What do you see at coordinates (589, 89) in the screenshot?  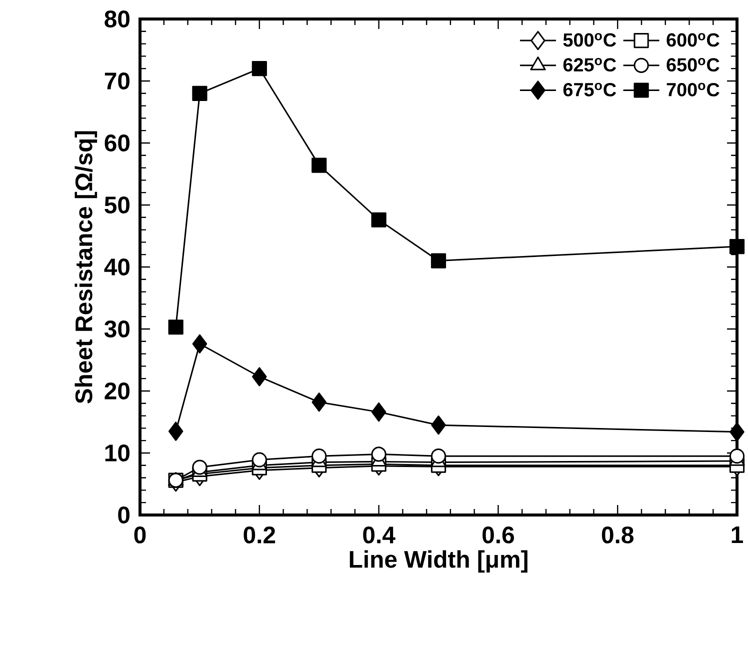 I see `legend-label: 675$^{o}$C` at bounding box center [589, 89].